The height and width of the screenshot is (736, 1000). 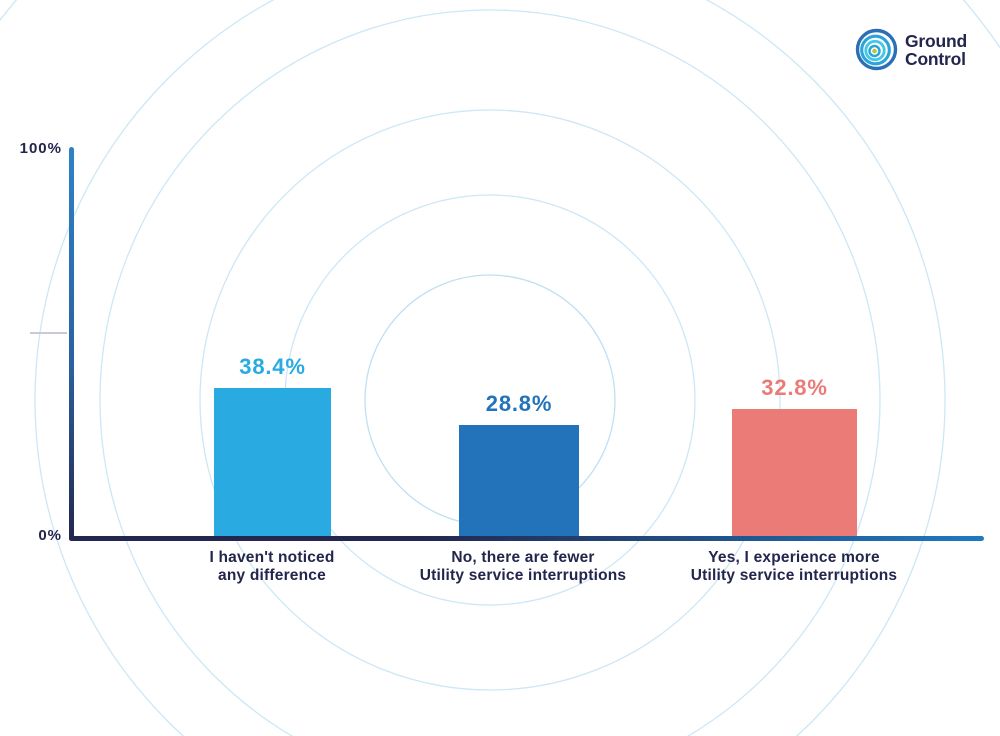 I want to click on groundcontrol-logo-text: Ground Control, so click(x=936, y=50).